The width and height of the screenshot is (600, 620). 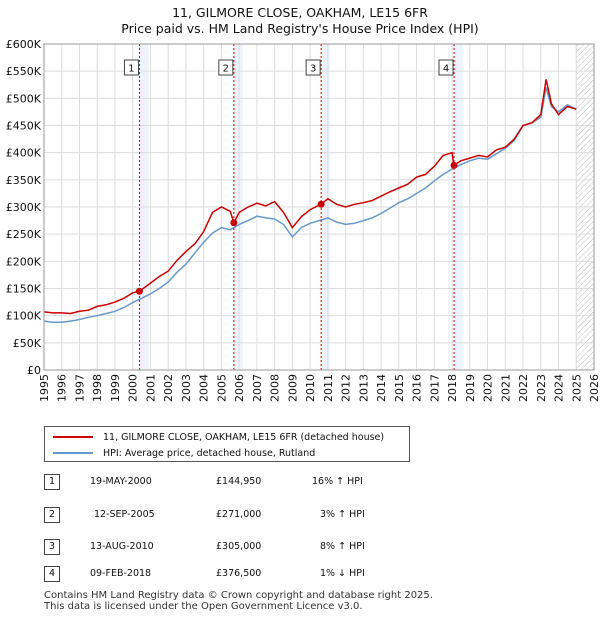 I want to click on y-tick-label: £600K, so click(x=24, y=44).